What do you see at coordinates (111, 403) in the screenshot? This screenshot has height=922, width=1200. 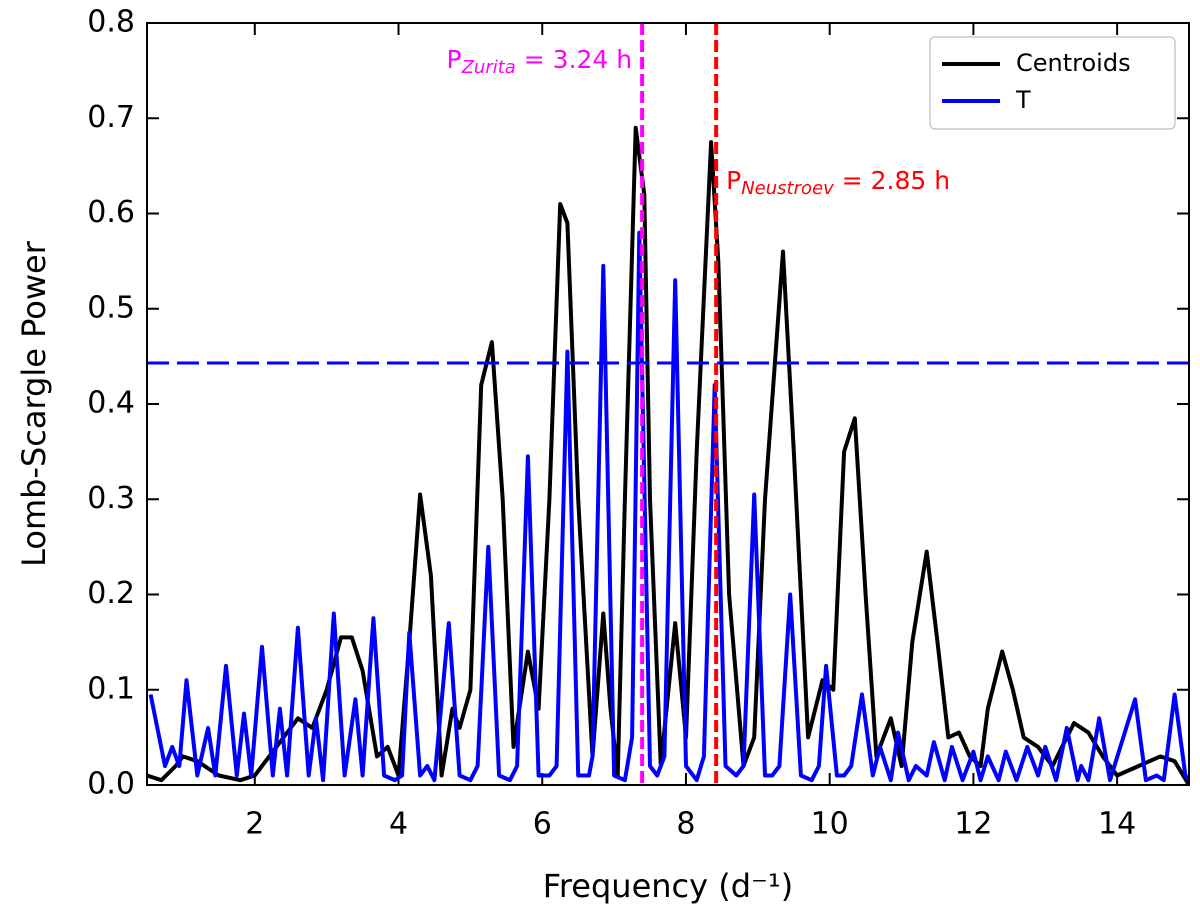 I see `y-tick-label: 0.4` at bounding box center [111, 403].